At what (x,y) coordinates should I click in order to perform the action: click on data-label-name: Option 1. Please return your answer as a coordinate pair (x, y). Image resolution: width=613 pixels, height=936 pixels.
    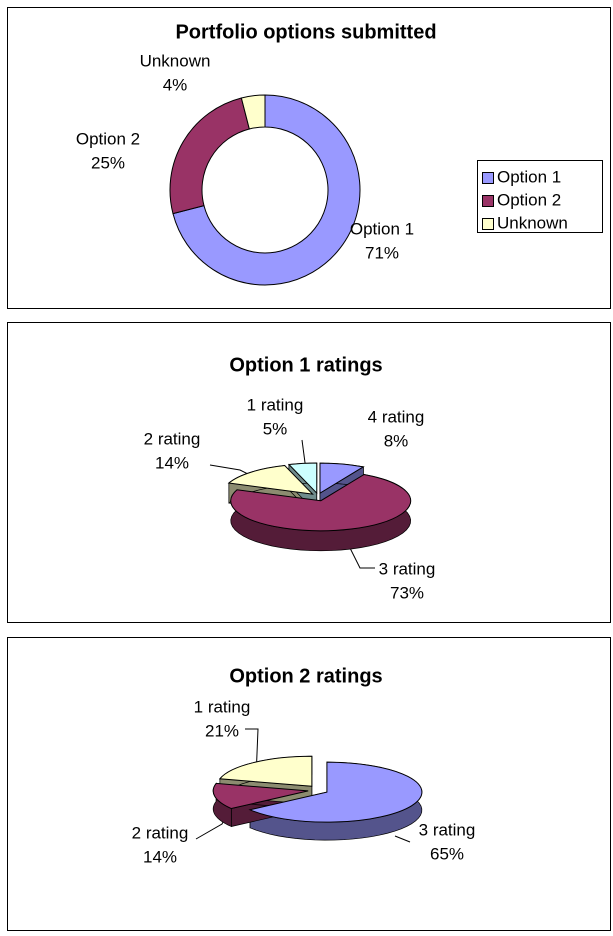
    Looking at the image, I should click on (382, 228).